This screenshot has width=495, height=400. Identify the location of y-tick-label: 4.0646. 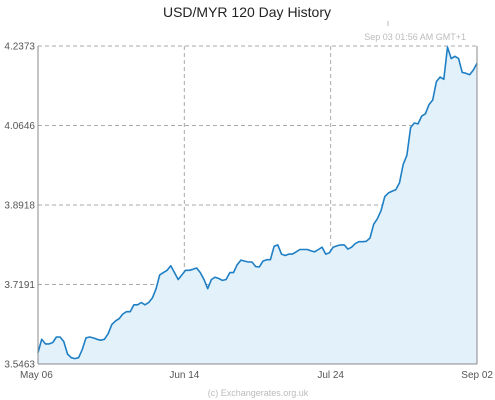
(19, 126).